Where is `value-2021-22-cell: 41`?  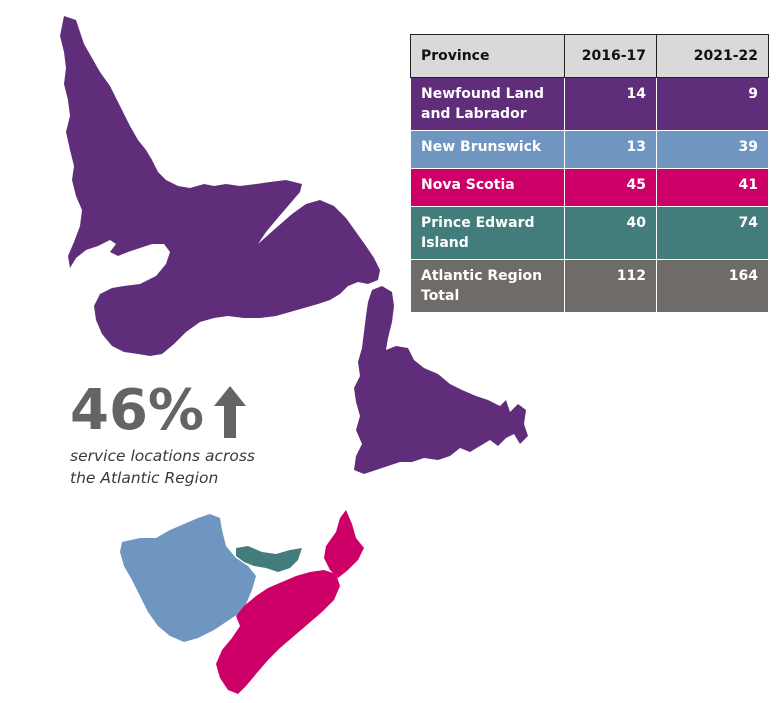 value-2021-22-cell: 41 is located at coordinates (712, 187).